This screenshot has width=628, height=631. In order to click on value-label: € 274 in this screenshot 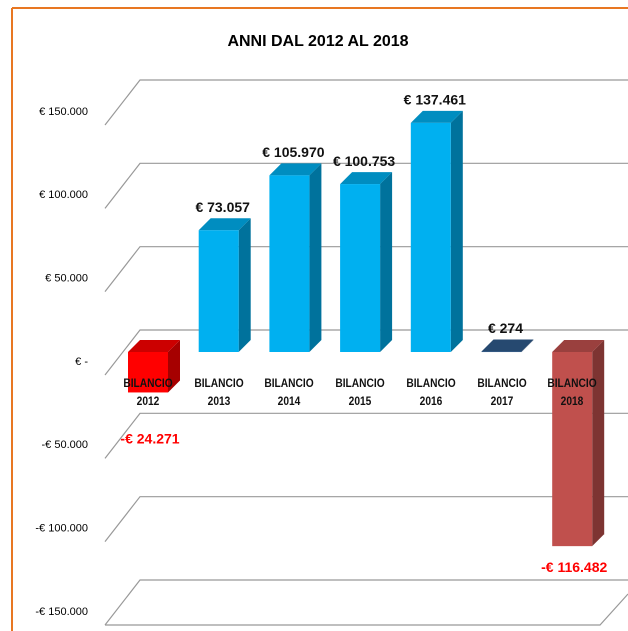, I will do `click(505, 328)`.